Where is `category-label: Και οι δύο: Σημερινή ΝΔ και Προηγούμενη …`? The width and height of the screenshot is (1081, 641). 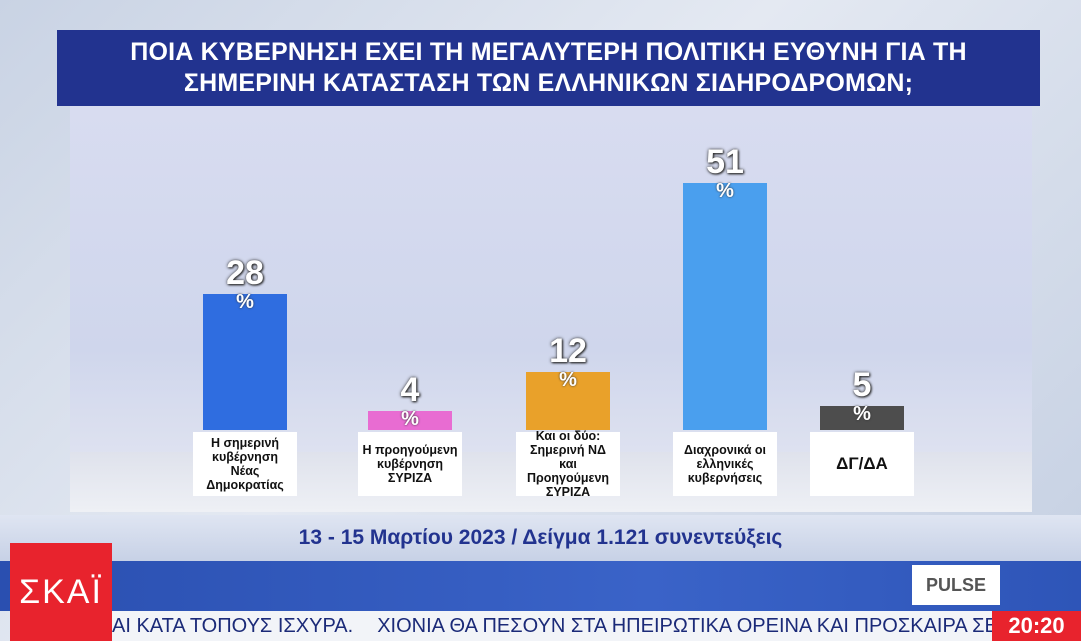 category-label: Και οι δύο: Σημερινή ΝΔ και Προηγούμενη … is located at coordinates (568, 464).